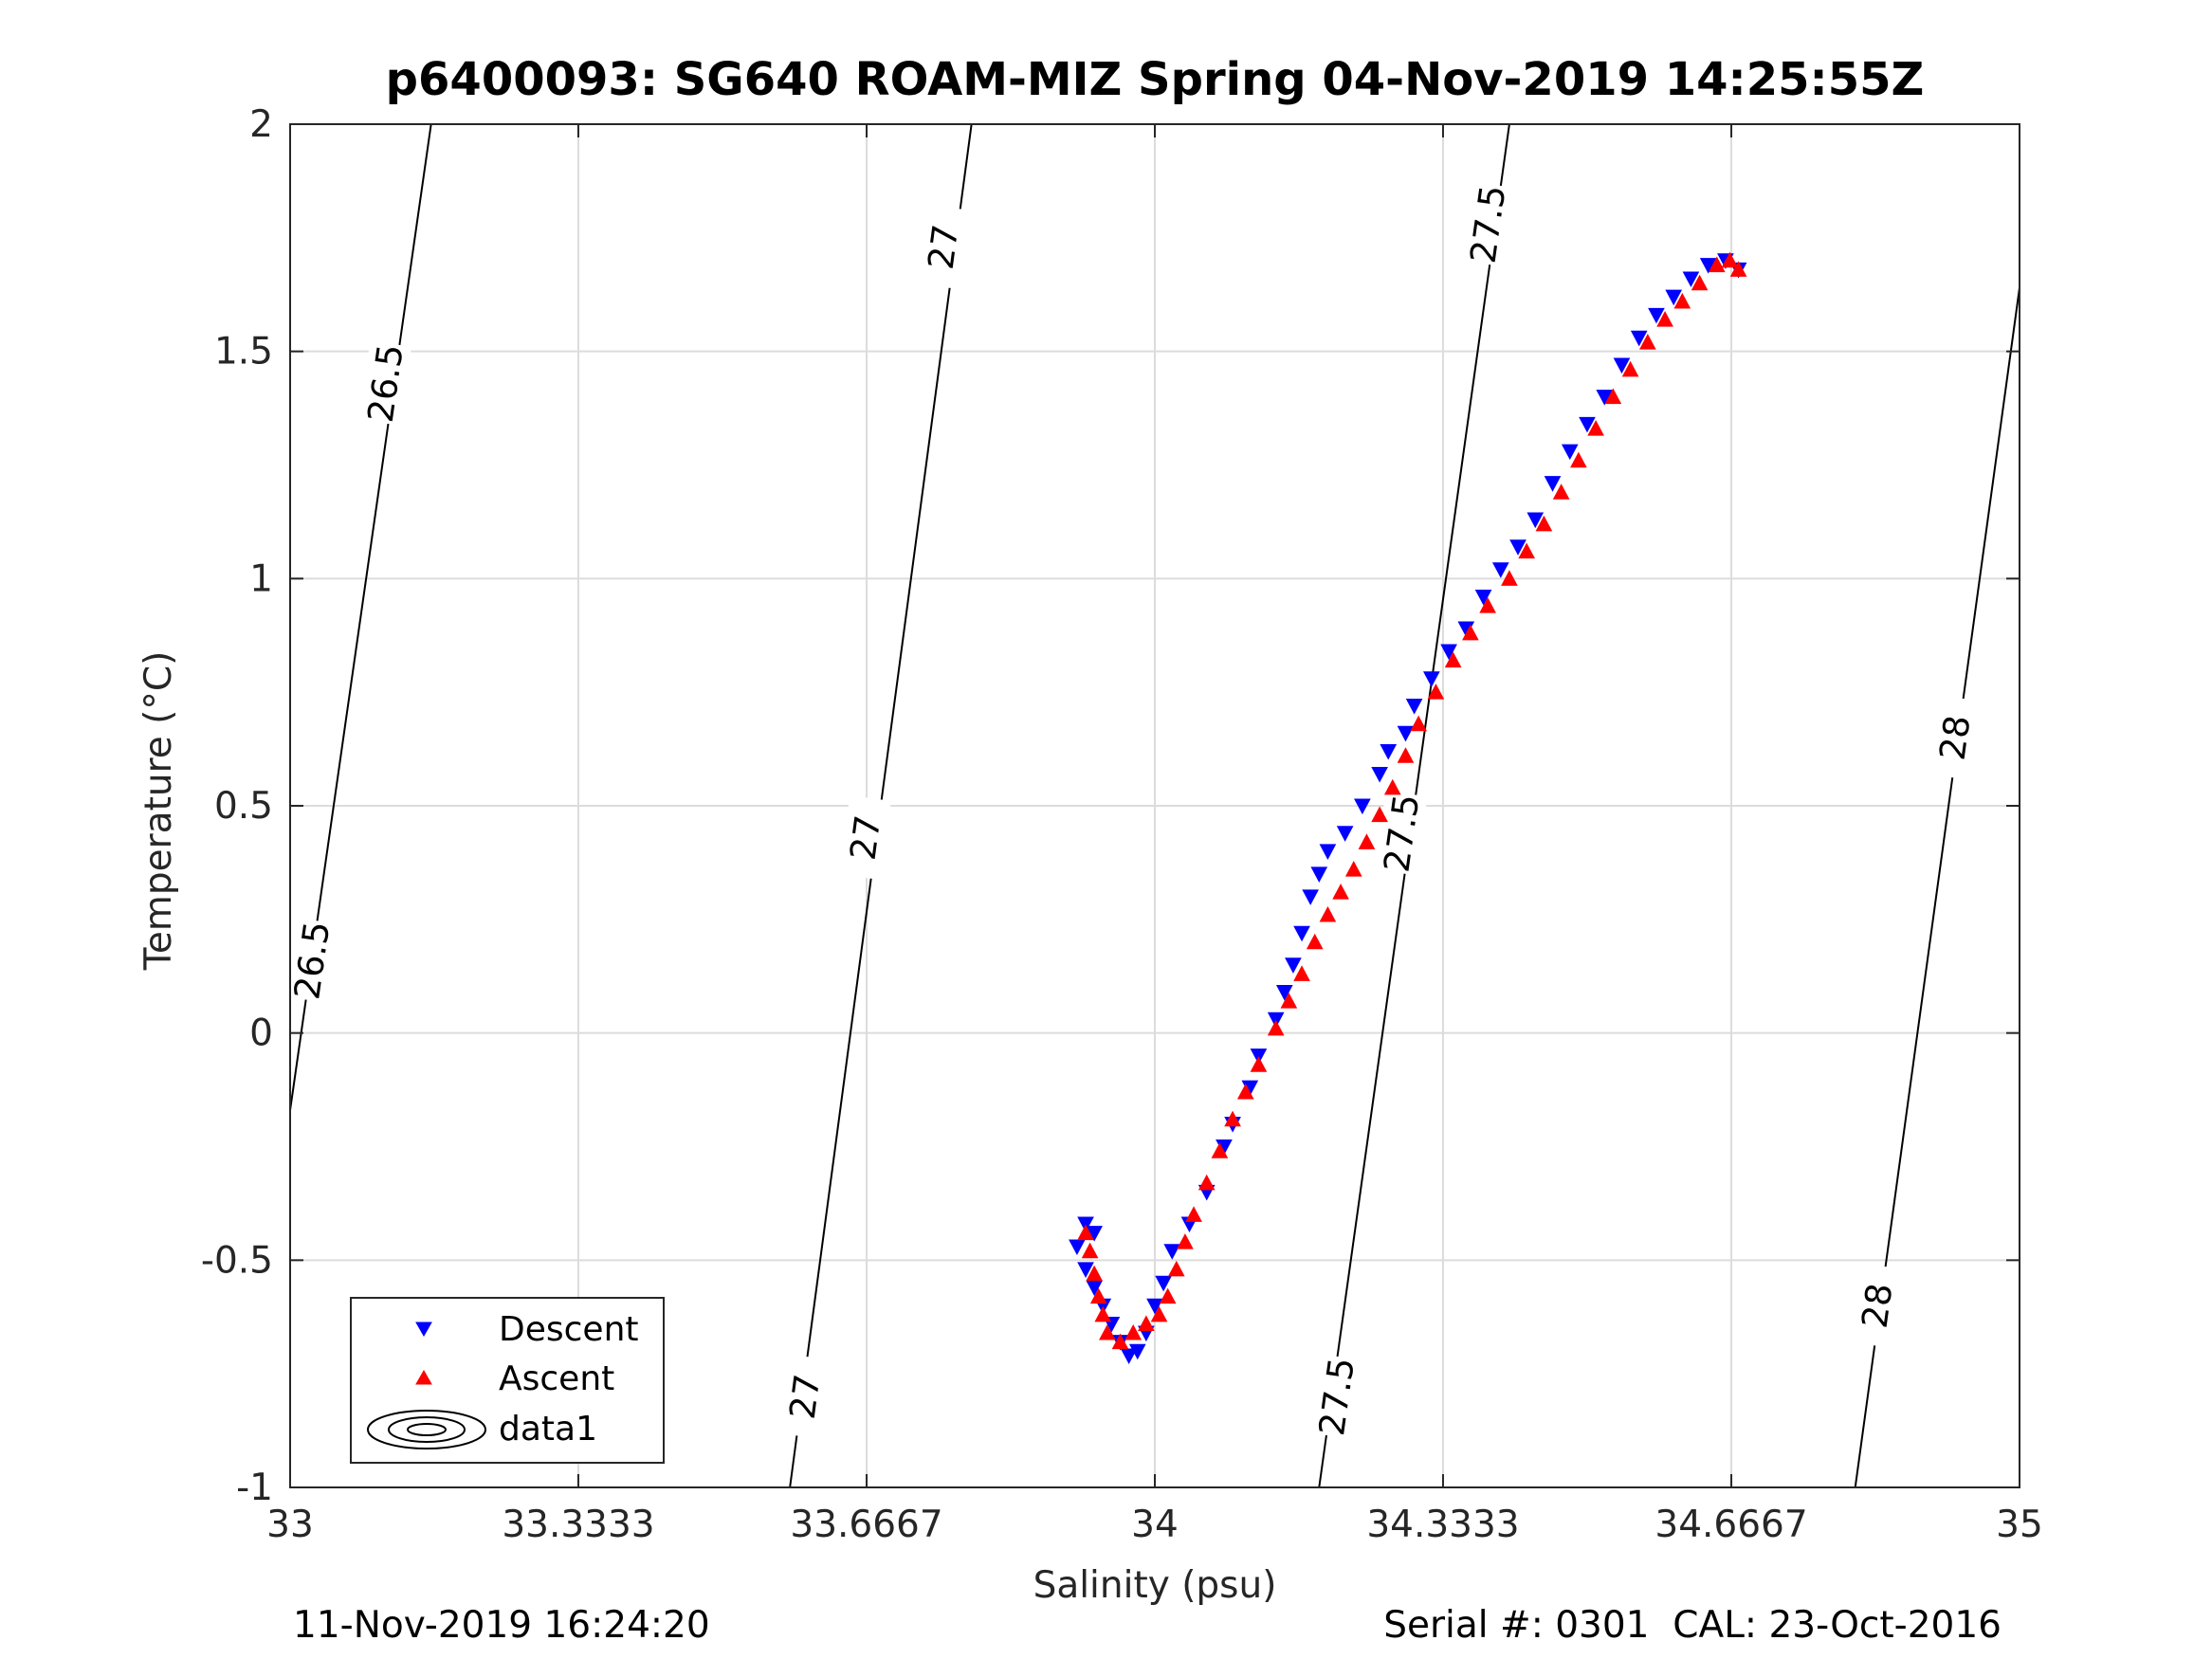 The height and width of the screenshot is (1659, 2212). Describe the element at coordinates (243, 806) in the screenshot. I see `y-tick-label: 0.5` at that location.